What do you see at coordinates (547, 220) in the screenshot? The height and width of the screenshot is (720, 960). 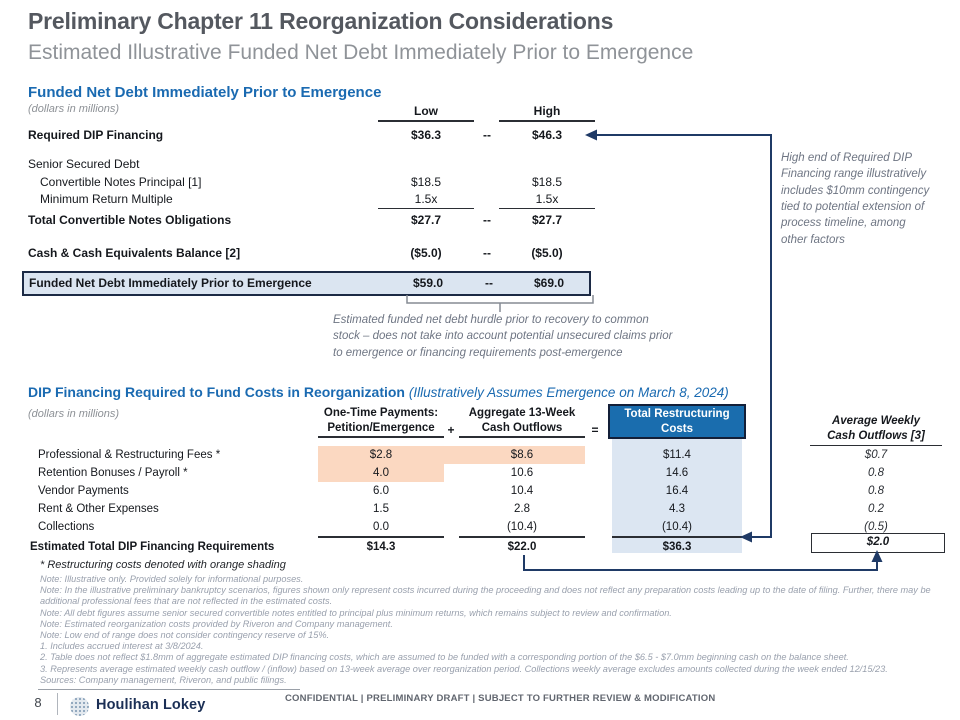 I see `row-high-value: $27.7` at bounding box center [547, 220].